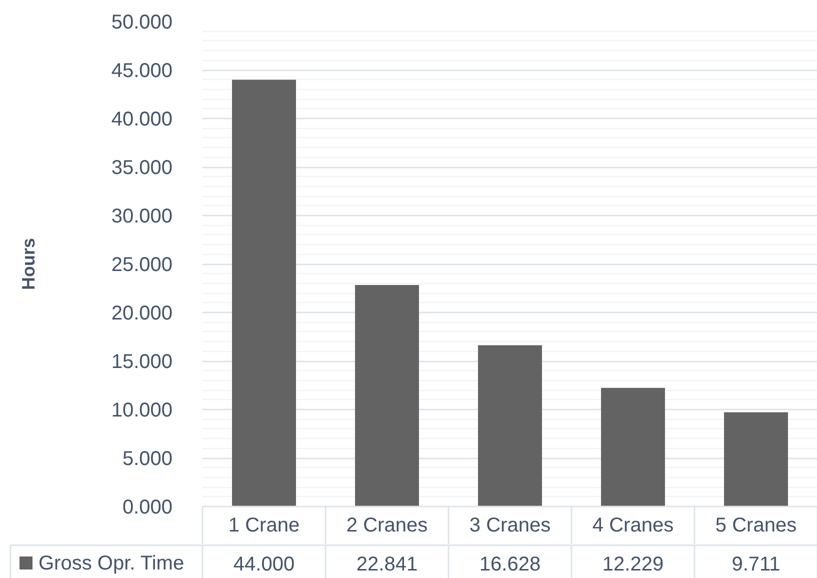 The height and width of the screenshot is (578, 817). Describe the element at coordinates (387, 525) in the screenshot. I see `x-tick-label: 2 Cranes` at that location.